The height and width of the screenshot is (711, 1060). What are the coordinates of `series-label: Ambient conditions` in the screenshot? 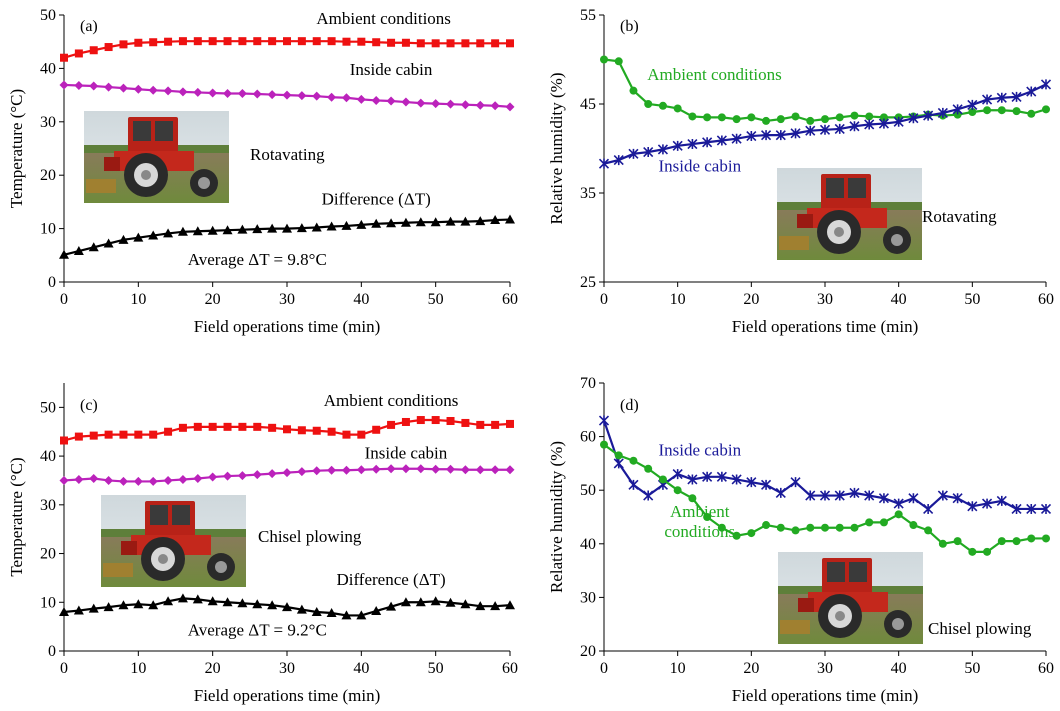 It's located at (699, 521).